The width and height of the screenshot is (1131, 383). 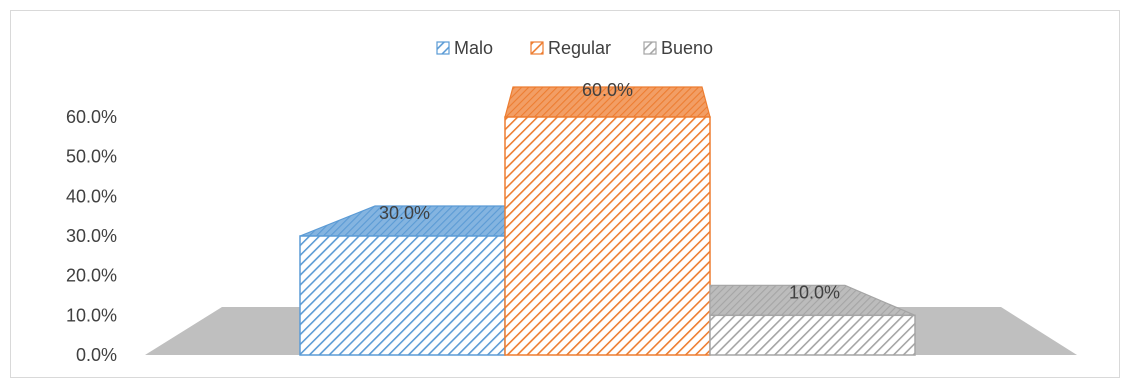 I want to click on y-tick-label: 30.0%, so click(x=91, y=236).